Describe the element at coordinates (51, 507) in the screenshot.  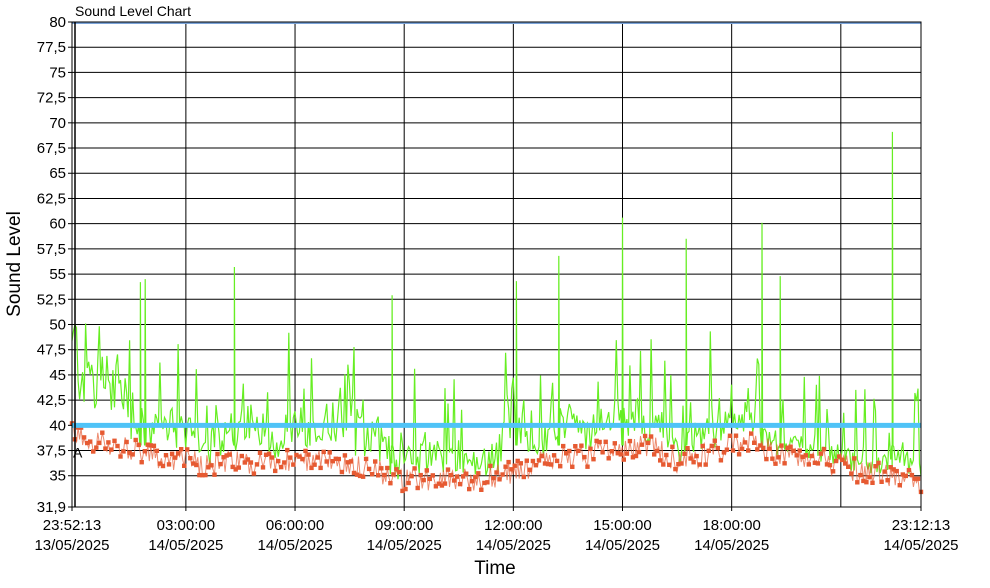
I see `y-tick-label: 31,9` at that location.